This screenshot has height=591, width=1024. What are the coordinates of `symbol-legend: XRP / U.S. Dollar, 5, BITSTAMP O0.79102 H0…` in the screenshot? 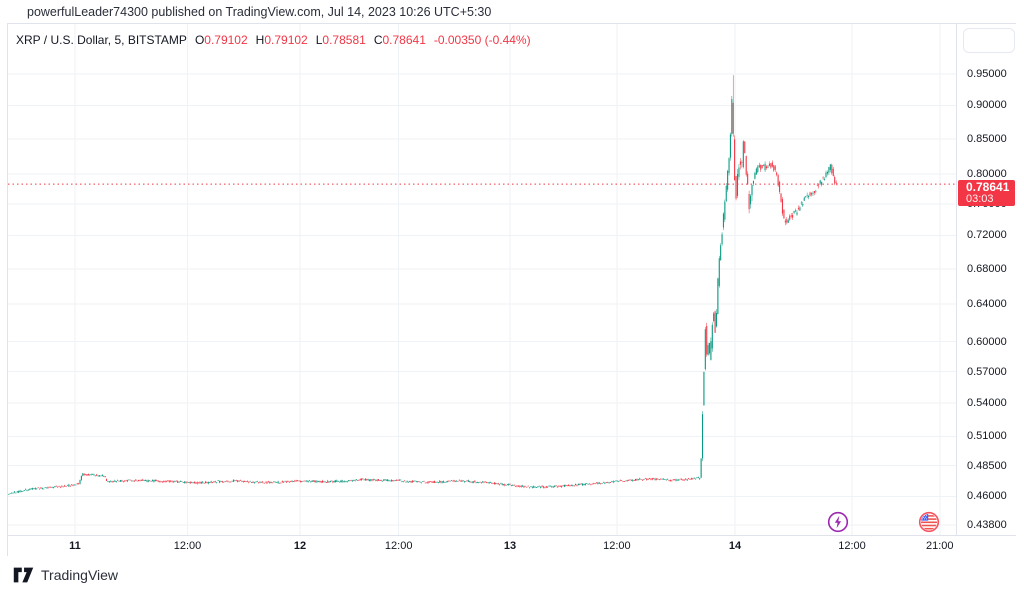 It's located at (273, 40).